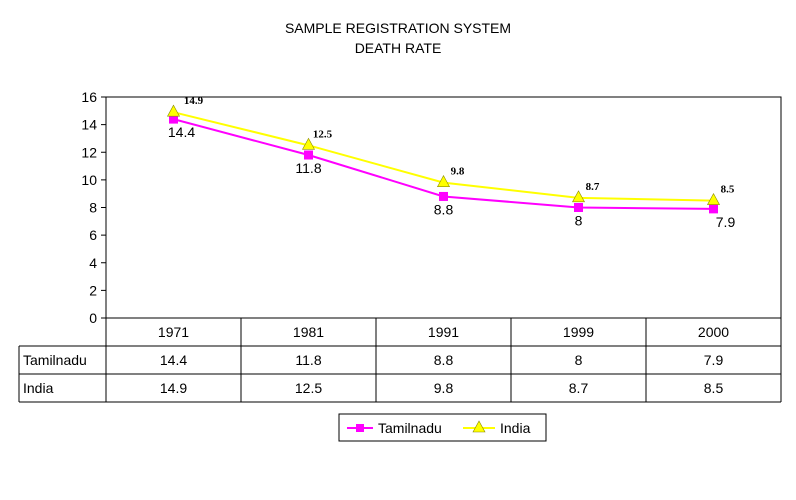 The height and width of the screenshot is (500, 796). What do you see at coordinates (443, 181) in the screenshot?
I see `marker-india-1991` at bounding box center [443, 181].